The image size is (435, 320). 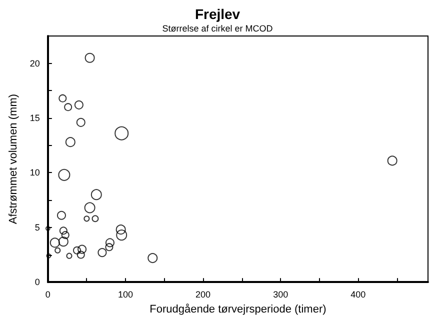 I want to click on y-tick-label: 15, so click(x=35, y=118).